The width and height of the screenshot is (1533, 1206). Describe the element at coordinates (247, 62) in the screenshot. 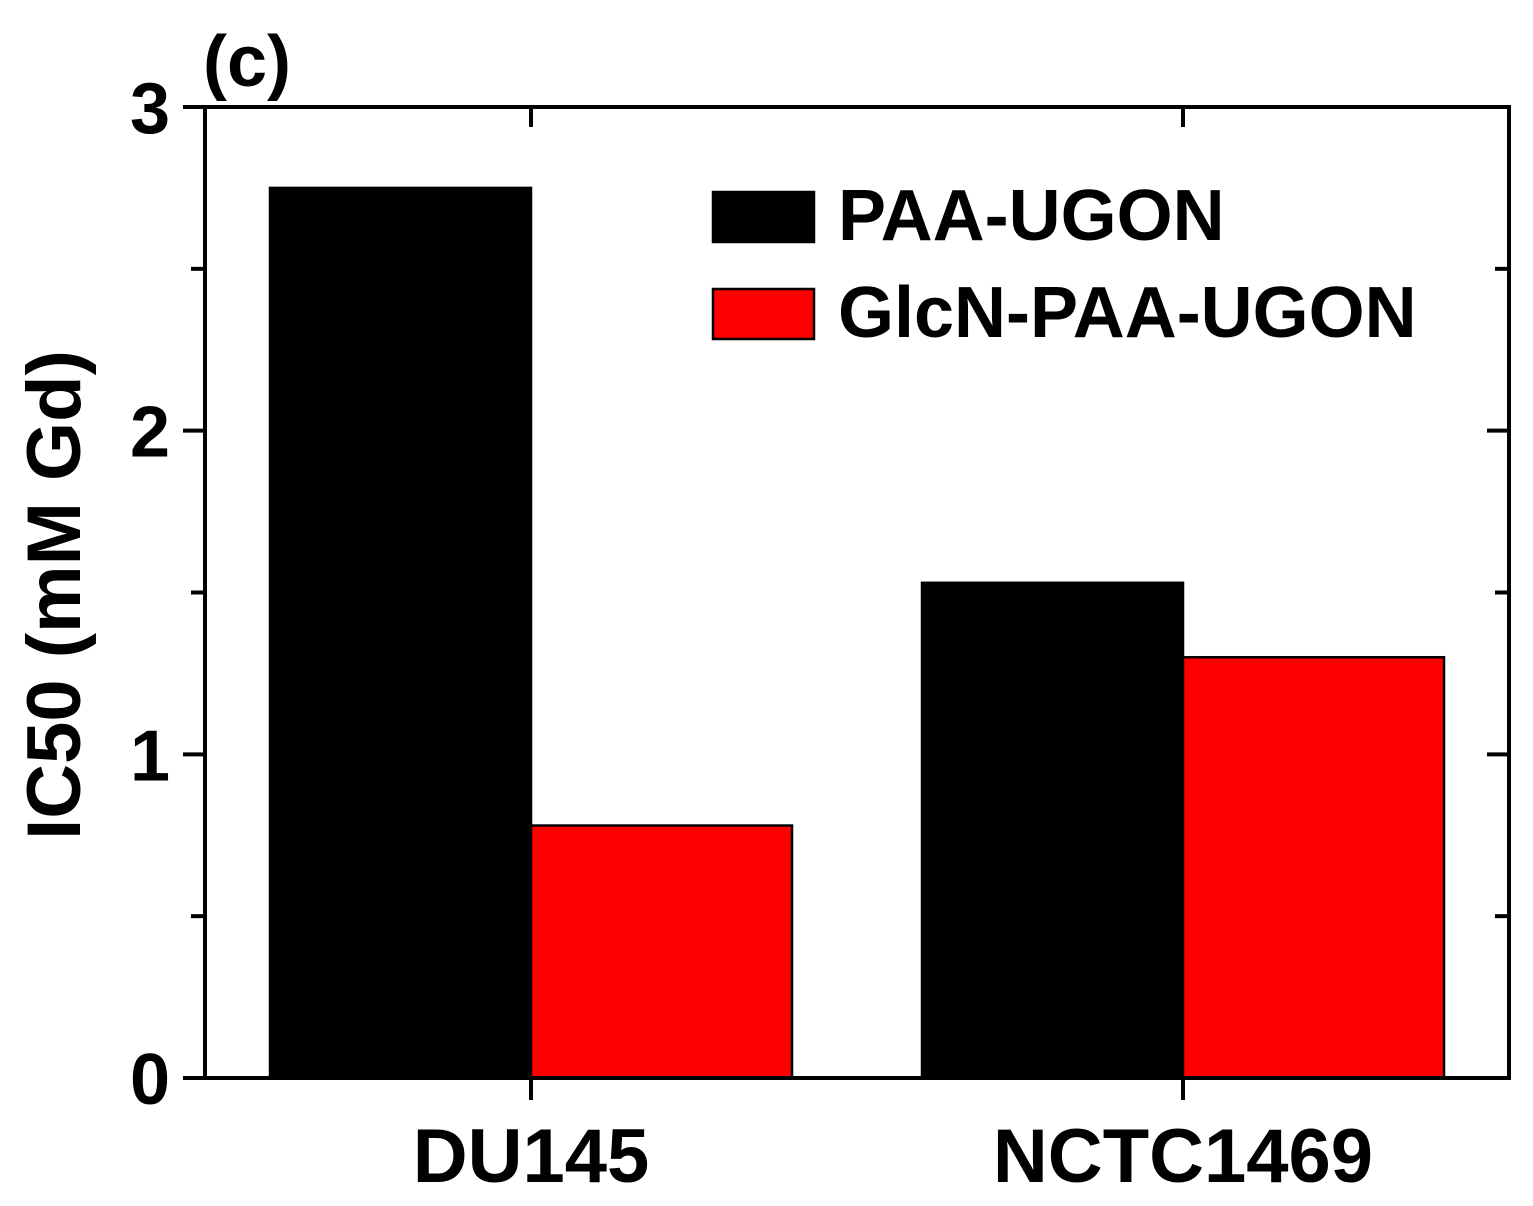

I see `panel-label: (c)` at that location.